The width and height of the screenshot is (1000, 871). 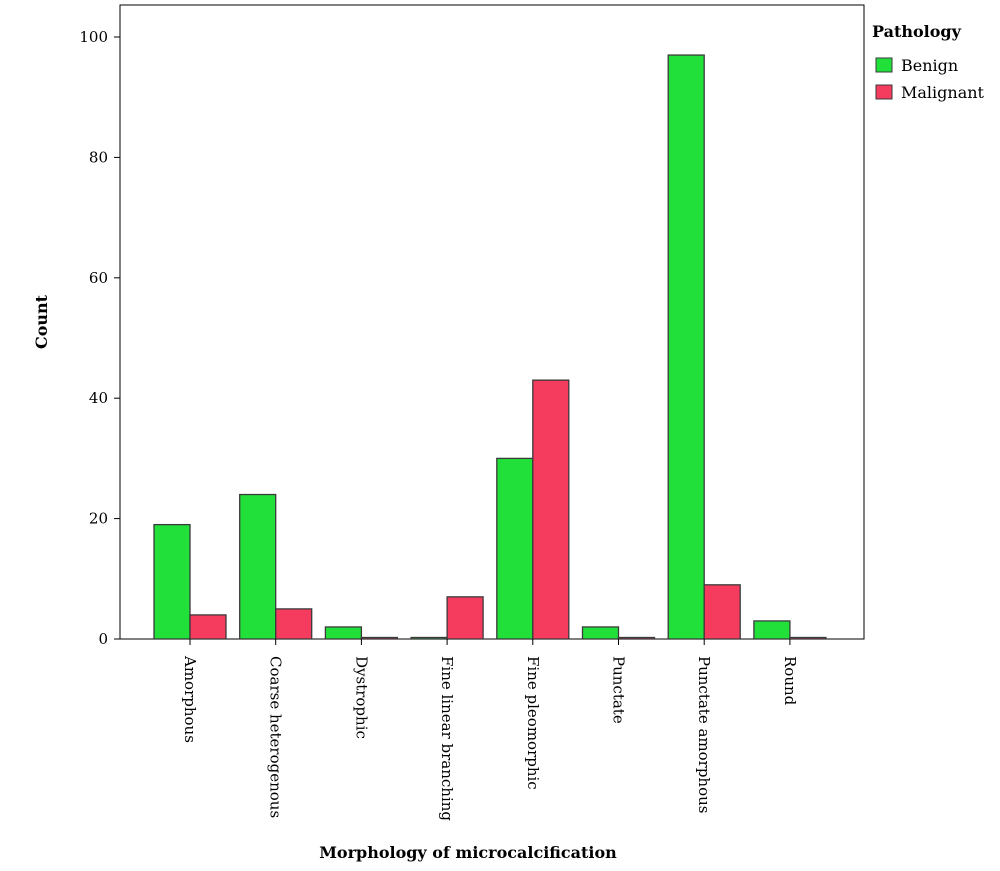 What do you see at coordinates (686, 347) in the screenshot?
I see `bar-benign-punctate-amorphous` at bounding box center [686, 347].